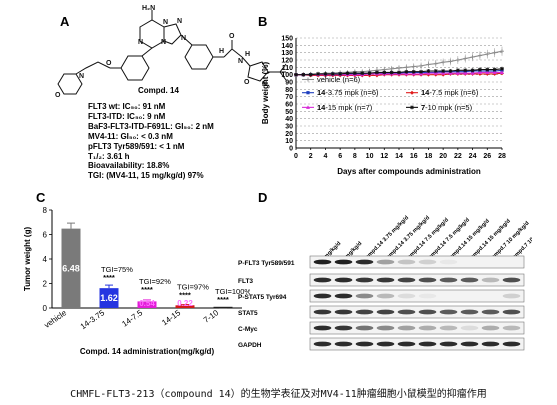  What do you see at coordinates (93, 319) in the screenshot?
I see `x-tick-label: 14-3.75` at bounding box center [93, 319].